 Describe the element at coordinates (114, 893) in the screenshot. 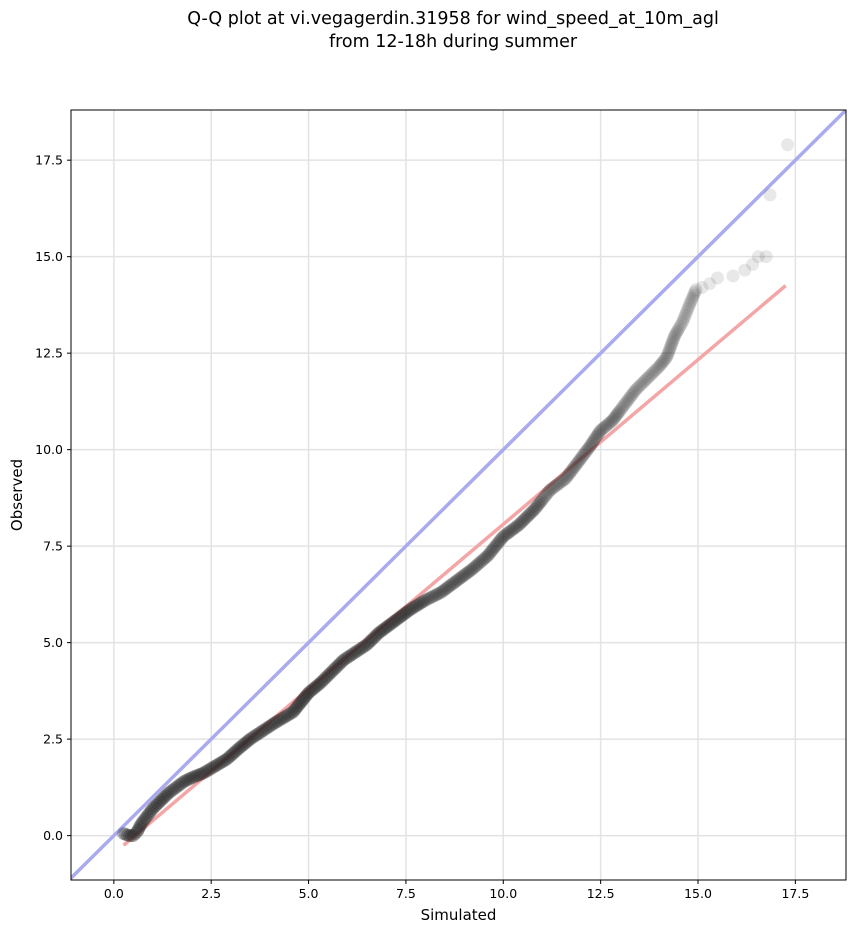

I see `x-tick-label: 0.0` at that location.